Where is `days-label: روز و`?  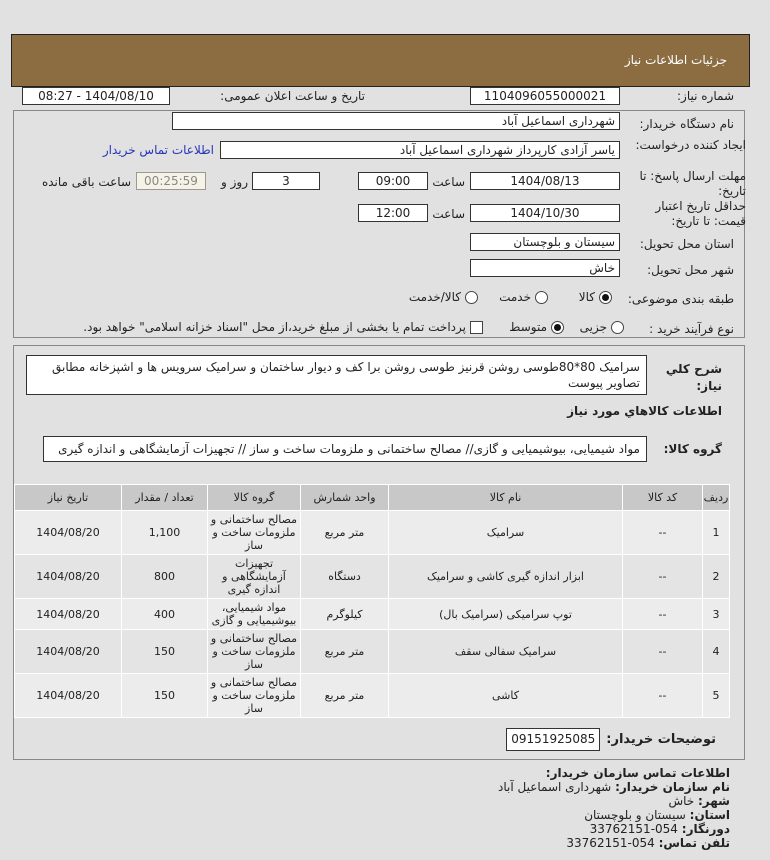 days-label: روز و is located at coordinates (234, 182).